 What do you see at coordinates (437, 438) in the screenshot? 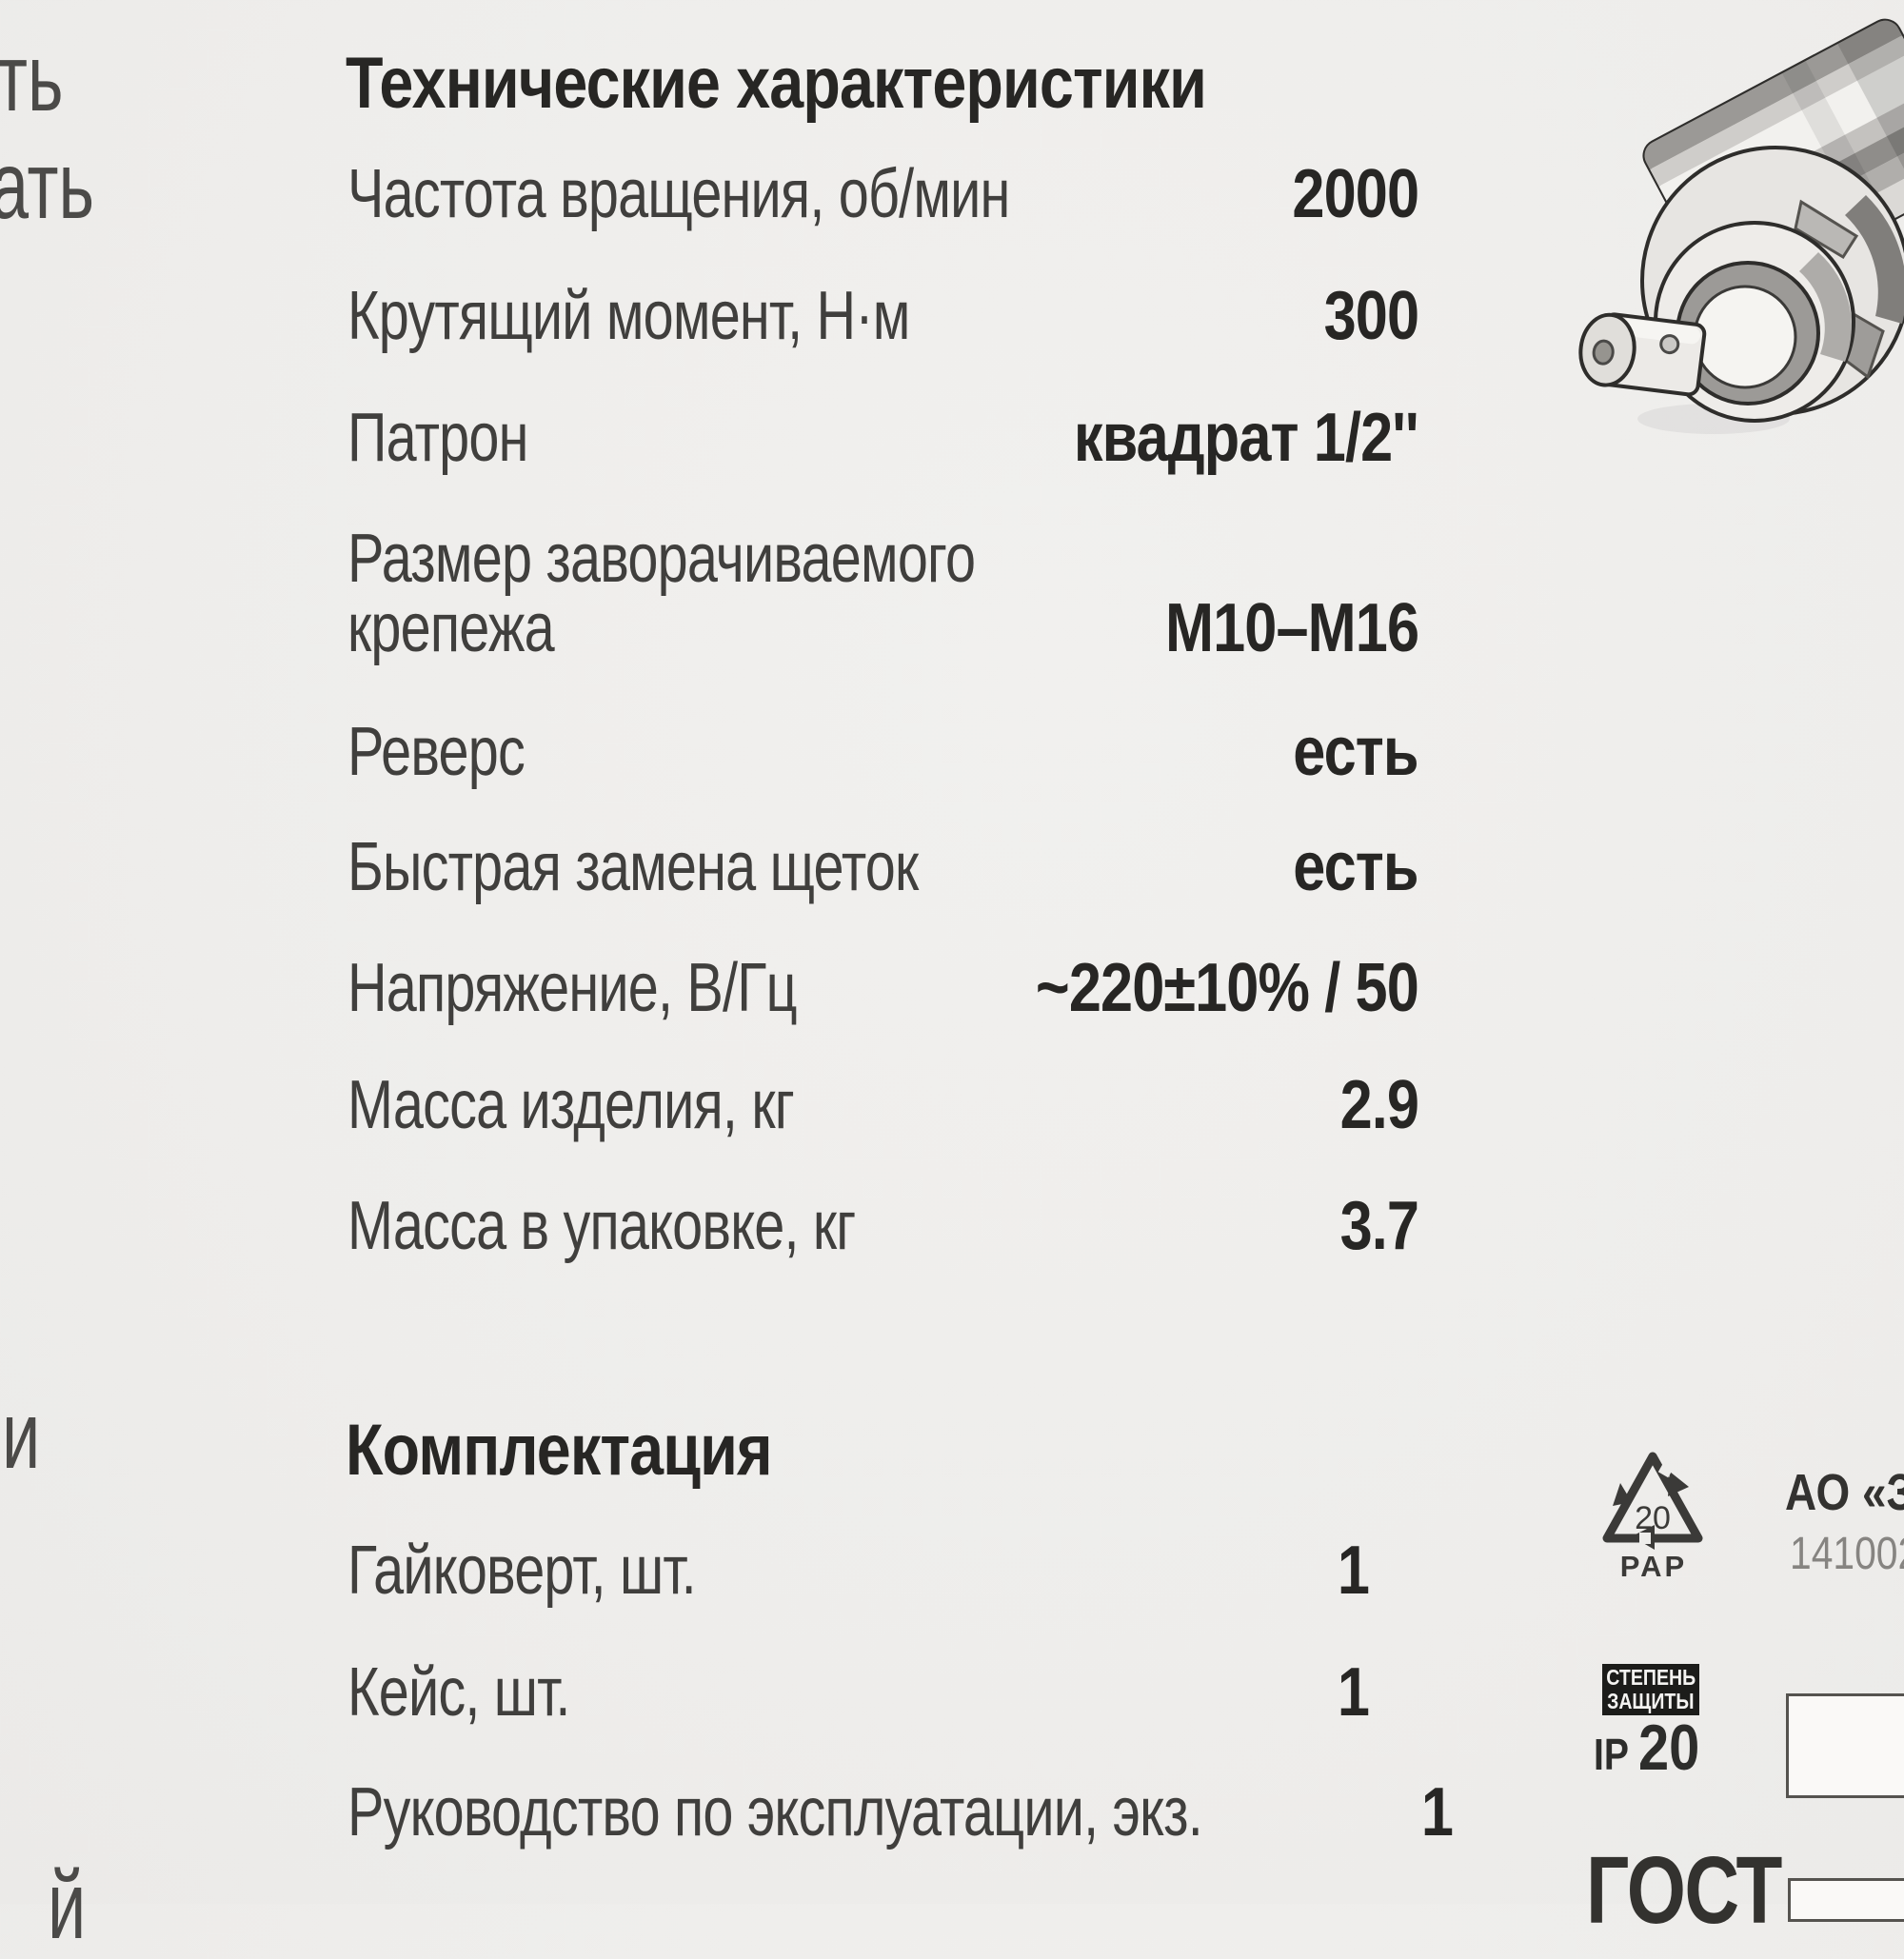
I see `spec-label: Патрон` at bounding box center [437, 438].